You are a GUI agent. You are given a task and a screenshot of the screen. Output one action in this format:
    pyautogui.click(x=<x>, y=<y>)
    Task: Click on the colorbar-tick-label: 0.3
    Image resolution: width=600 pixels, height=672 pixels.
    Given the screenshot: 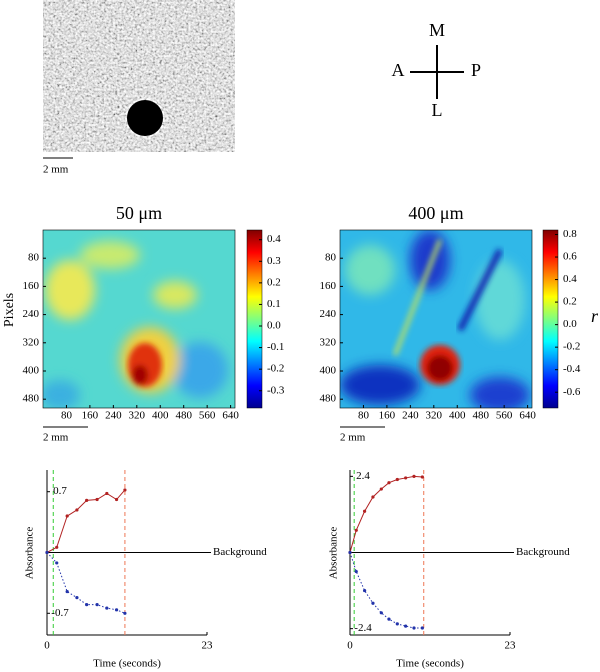 What is the action you would take?
    pyautogui.click(x=274, y=261)
    